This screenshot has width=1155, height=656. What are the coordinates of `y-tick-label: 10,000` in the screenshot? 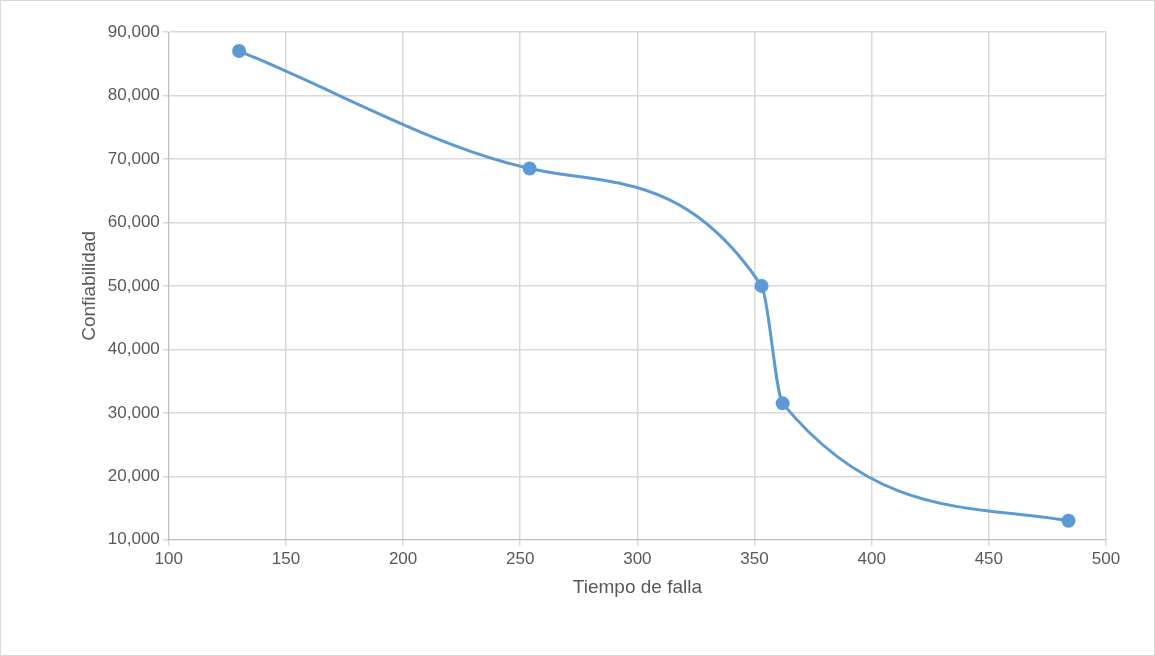 It's located at (133, 539).